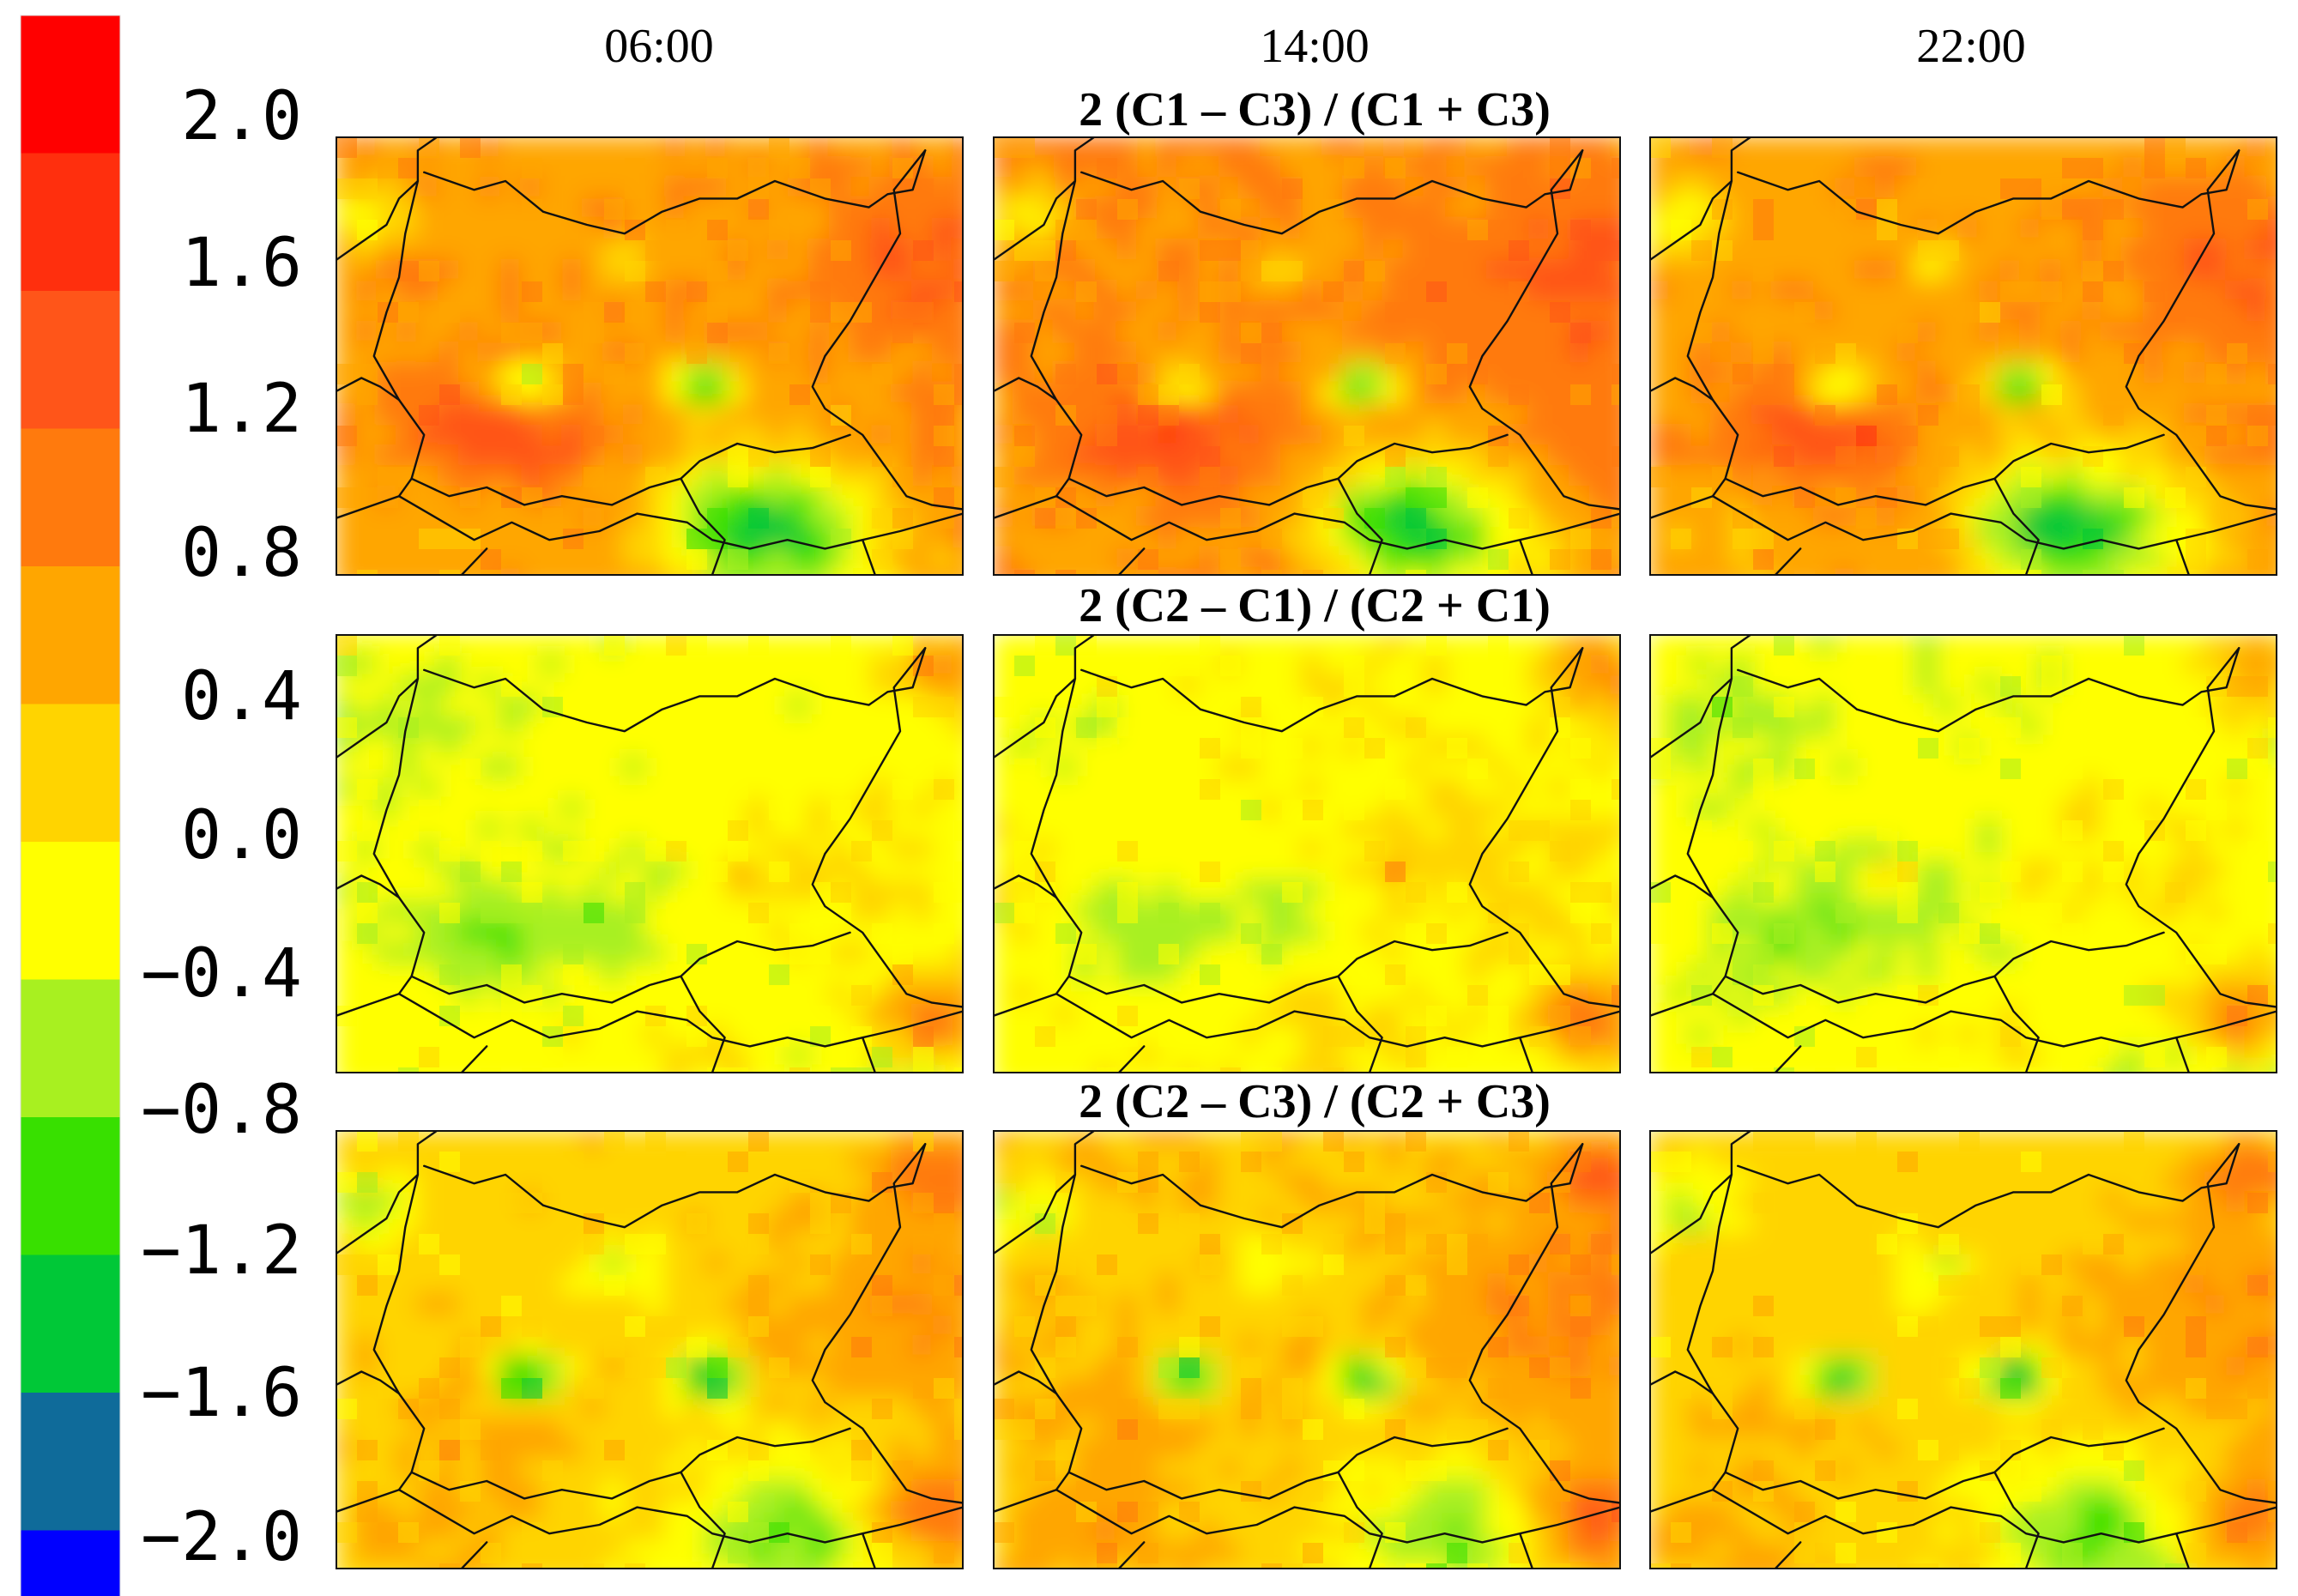 Image resolution: width=2298 pixels, height=1596 pixels. What do you see at coordinates (221, 1393) in the screenshot?
I see `colorbar-label: −1.6` at bounding box center [221, 1393].